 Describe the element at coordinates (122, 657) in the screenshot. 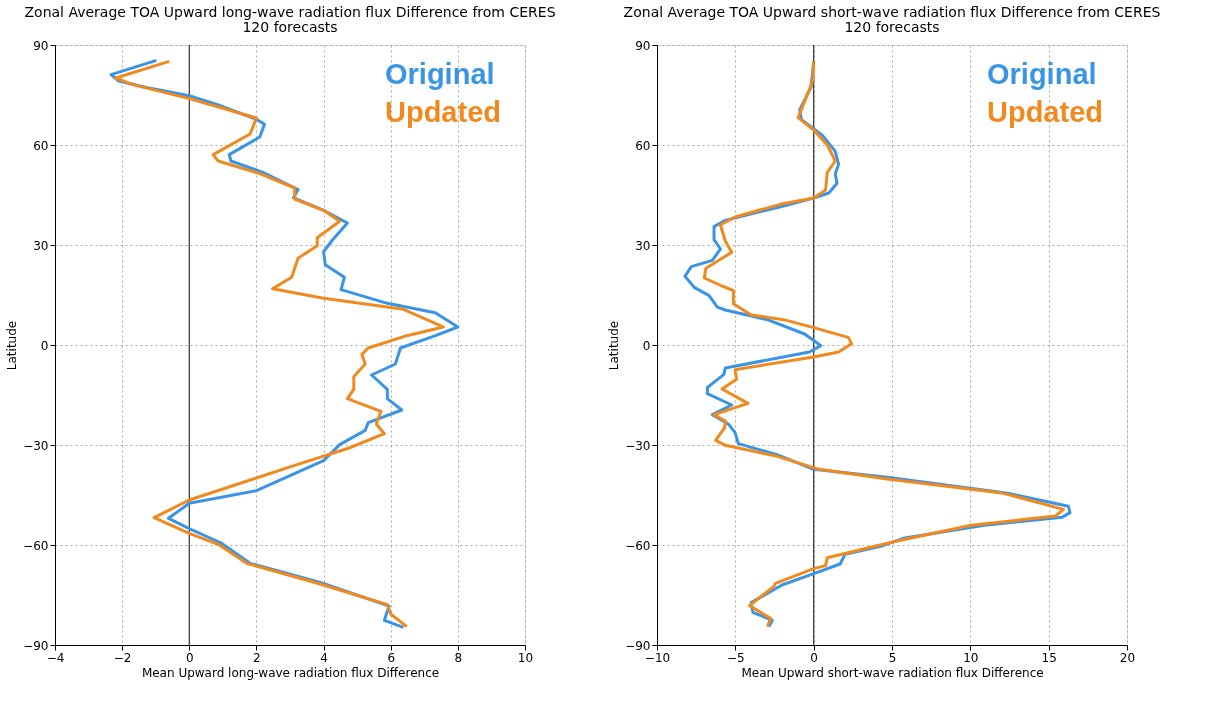

I see `x-tick-label: −2` at that location.